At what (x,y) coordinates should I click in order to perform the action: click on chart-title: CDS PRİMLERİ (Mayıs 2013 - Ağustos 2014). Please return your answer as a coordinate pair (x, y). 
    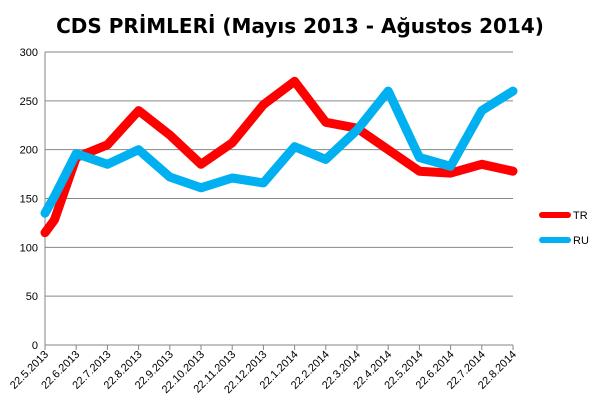
    Looking at the image, I should click on (300, 26).